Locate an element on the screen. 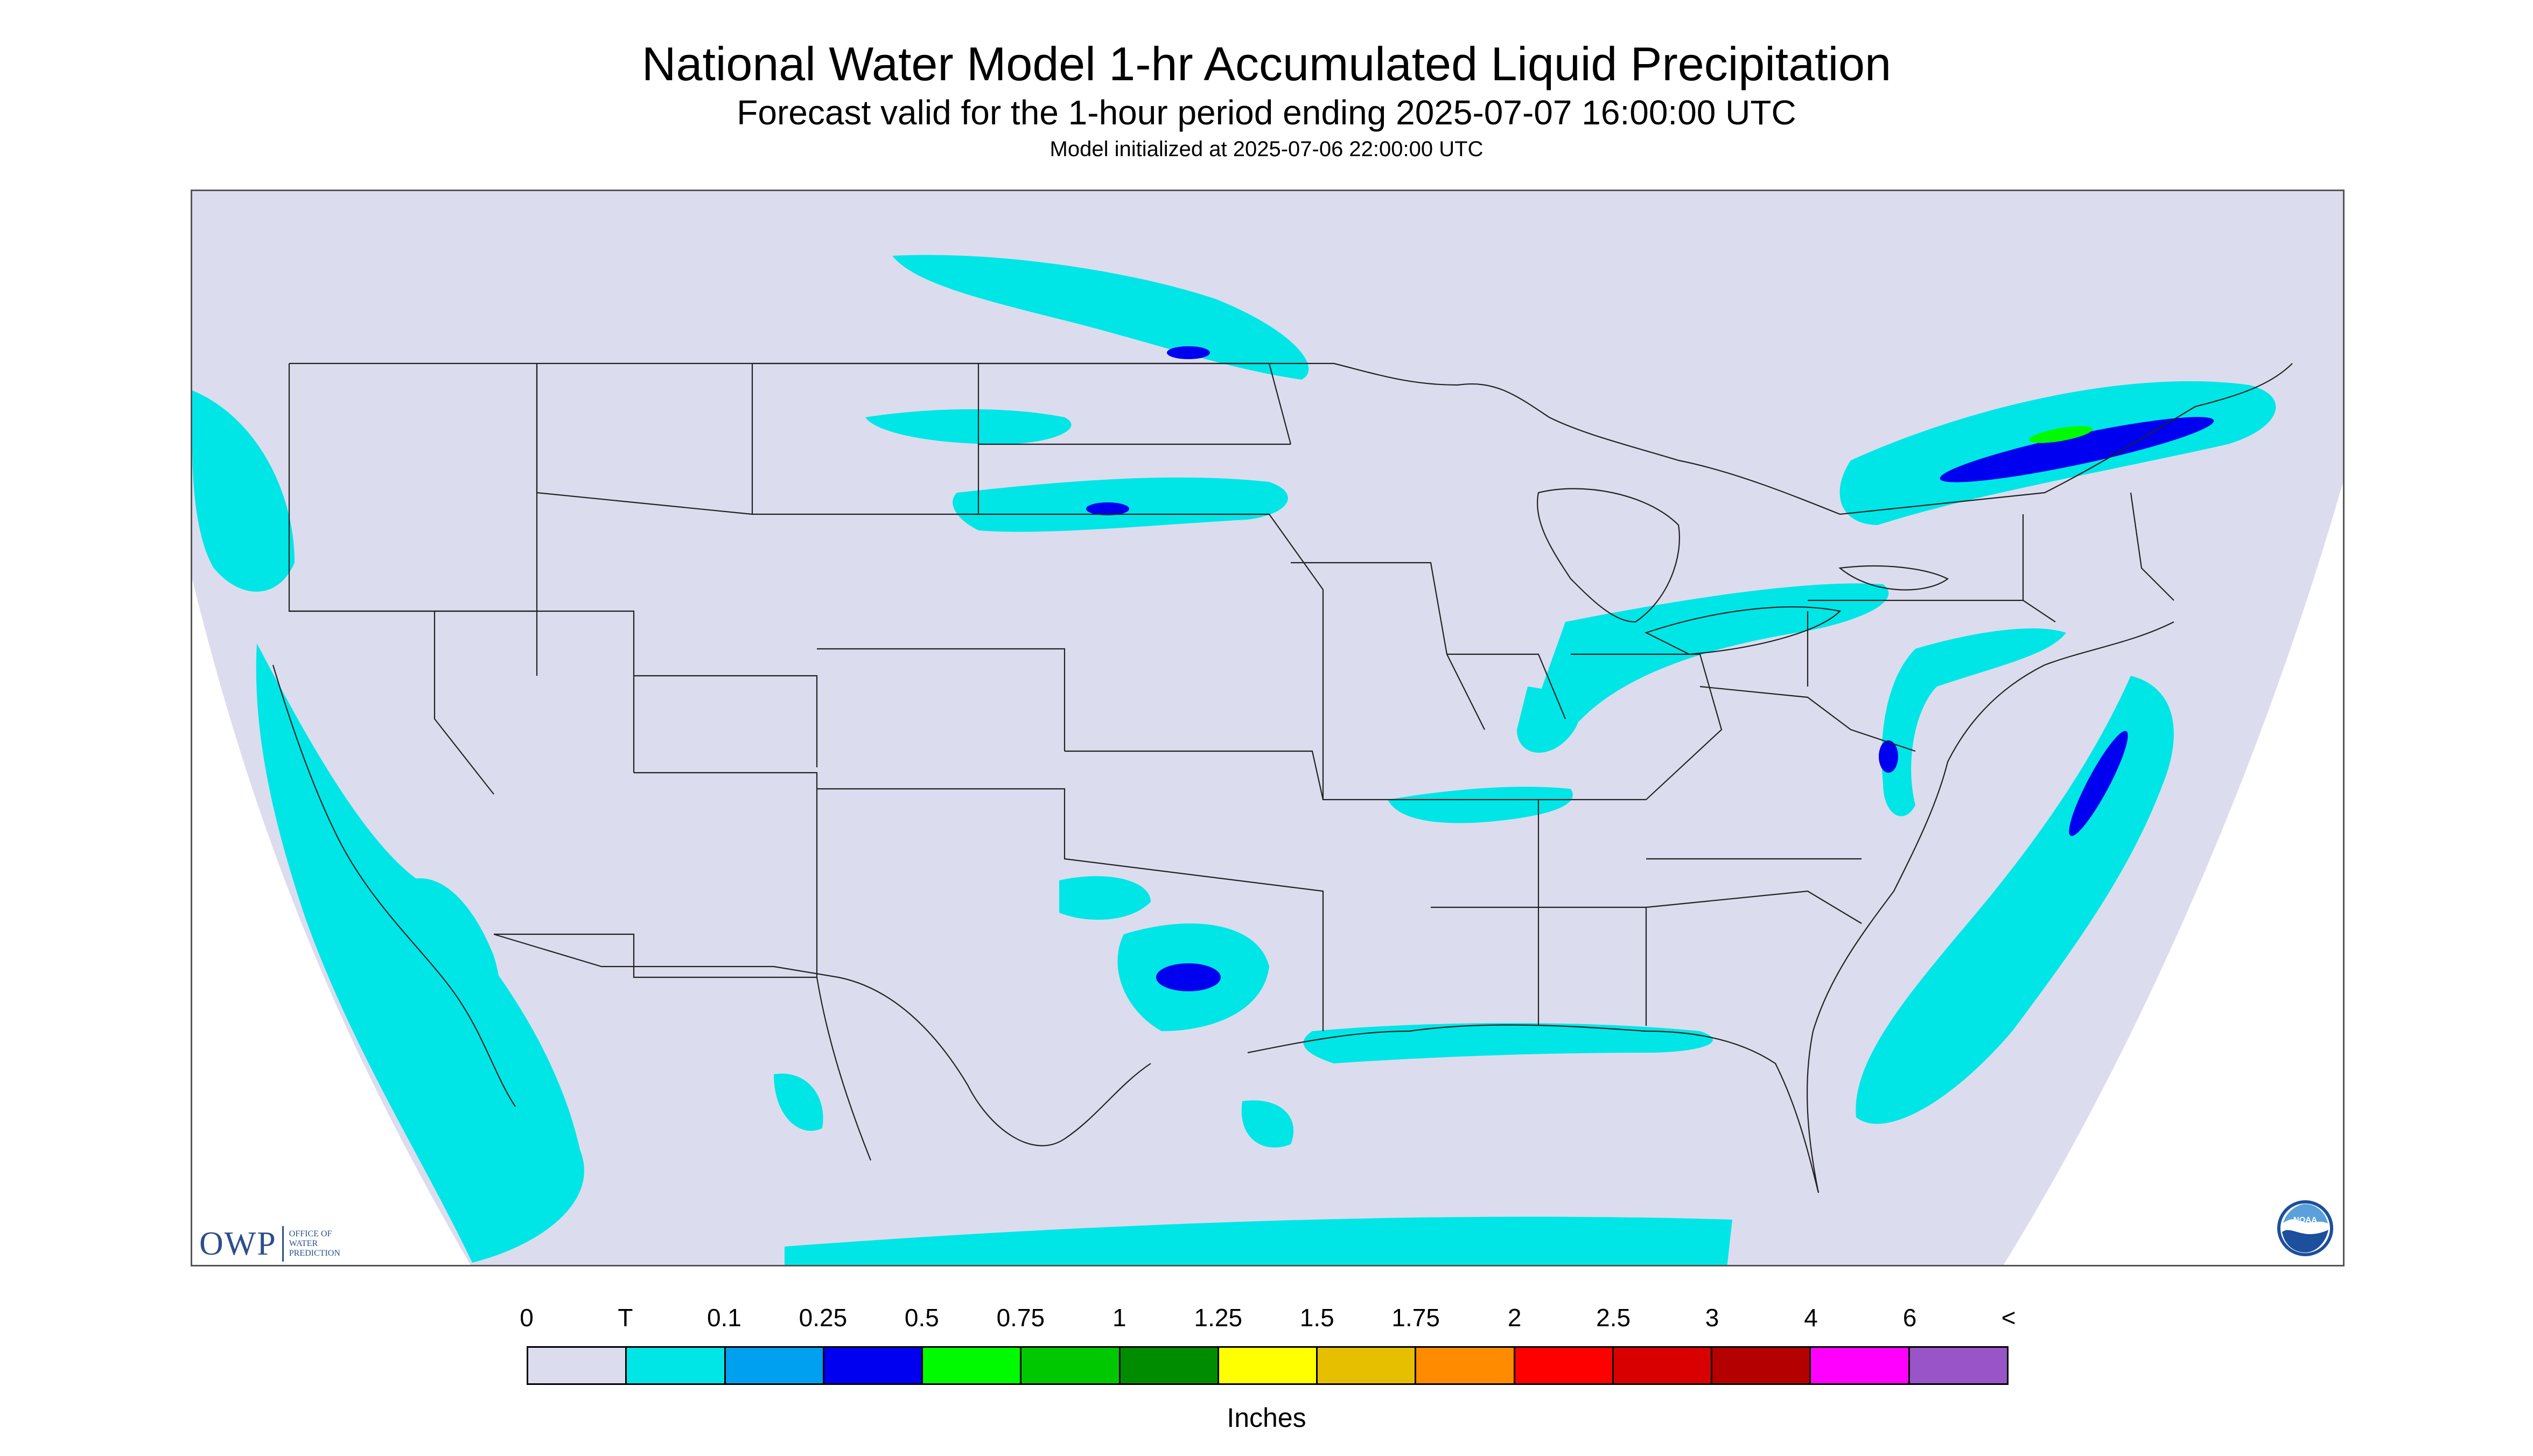 The image size is (2533, 1456). colorbar-tick-label: 1.5 is located at coordinates (1316, 1318).